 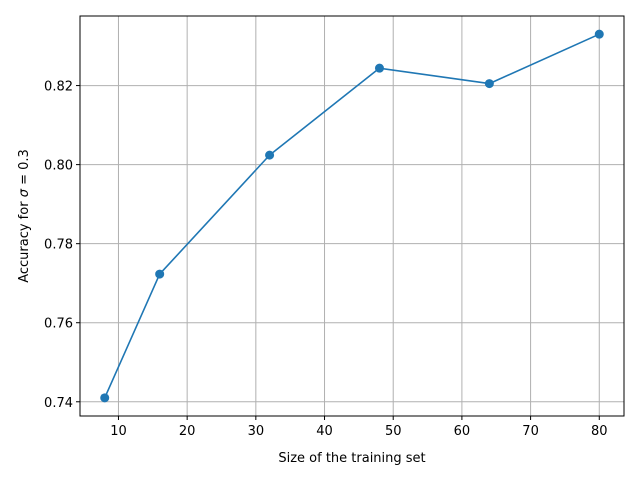 What do you see at coordinates (118, 431) in the screenshot?
I see `x-tick-label: 10` at bounding box center [118, 431].